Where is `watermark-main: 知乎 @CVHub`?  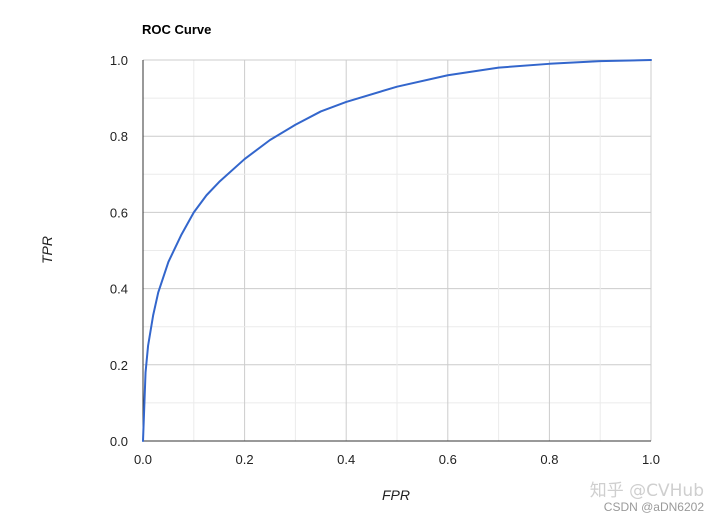 watermark-main: 知乎 @CVHub is located at coordinates (647, 491).